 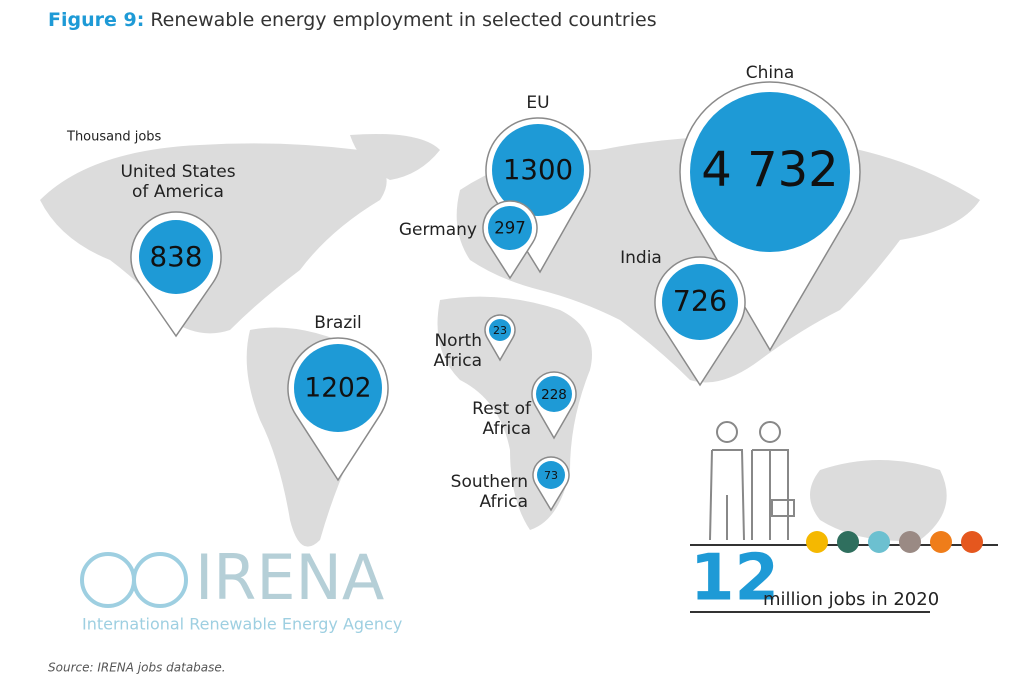 I want to click on pin-label: North, so click(x=458, y=341).